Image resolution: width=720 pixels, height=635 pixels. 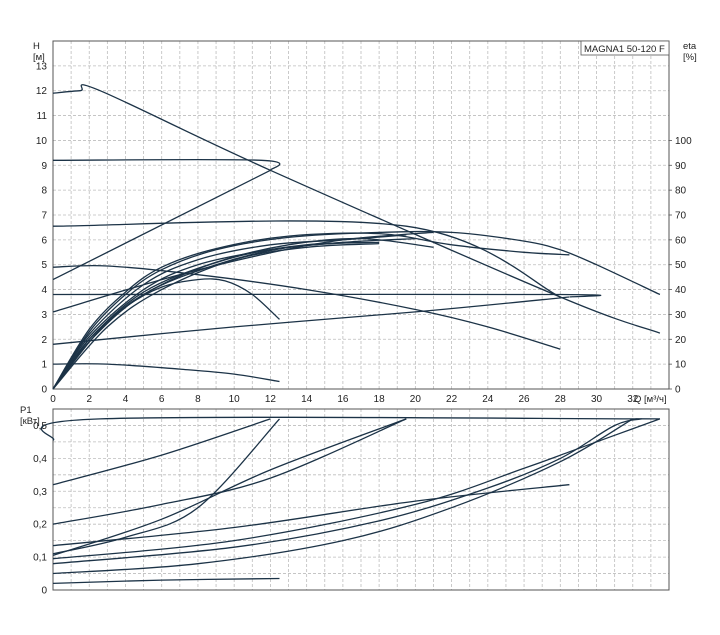 What do you see at coordinates (42, 141) in the screenshot?
I see `head-y-tick-label: 10` at bounding box center [42, 141].